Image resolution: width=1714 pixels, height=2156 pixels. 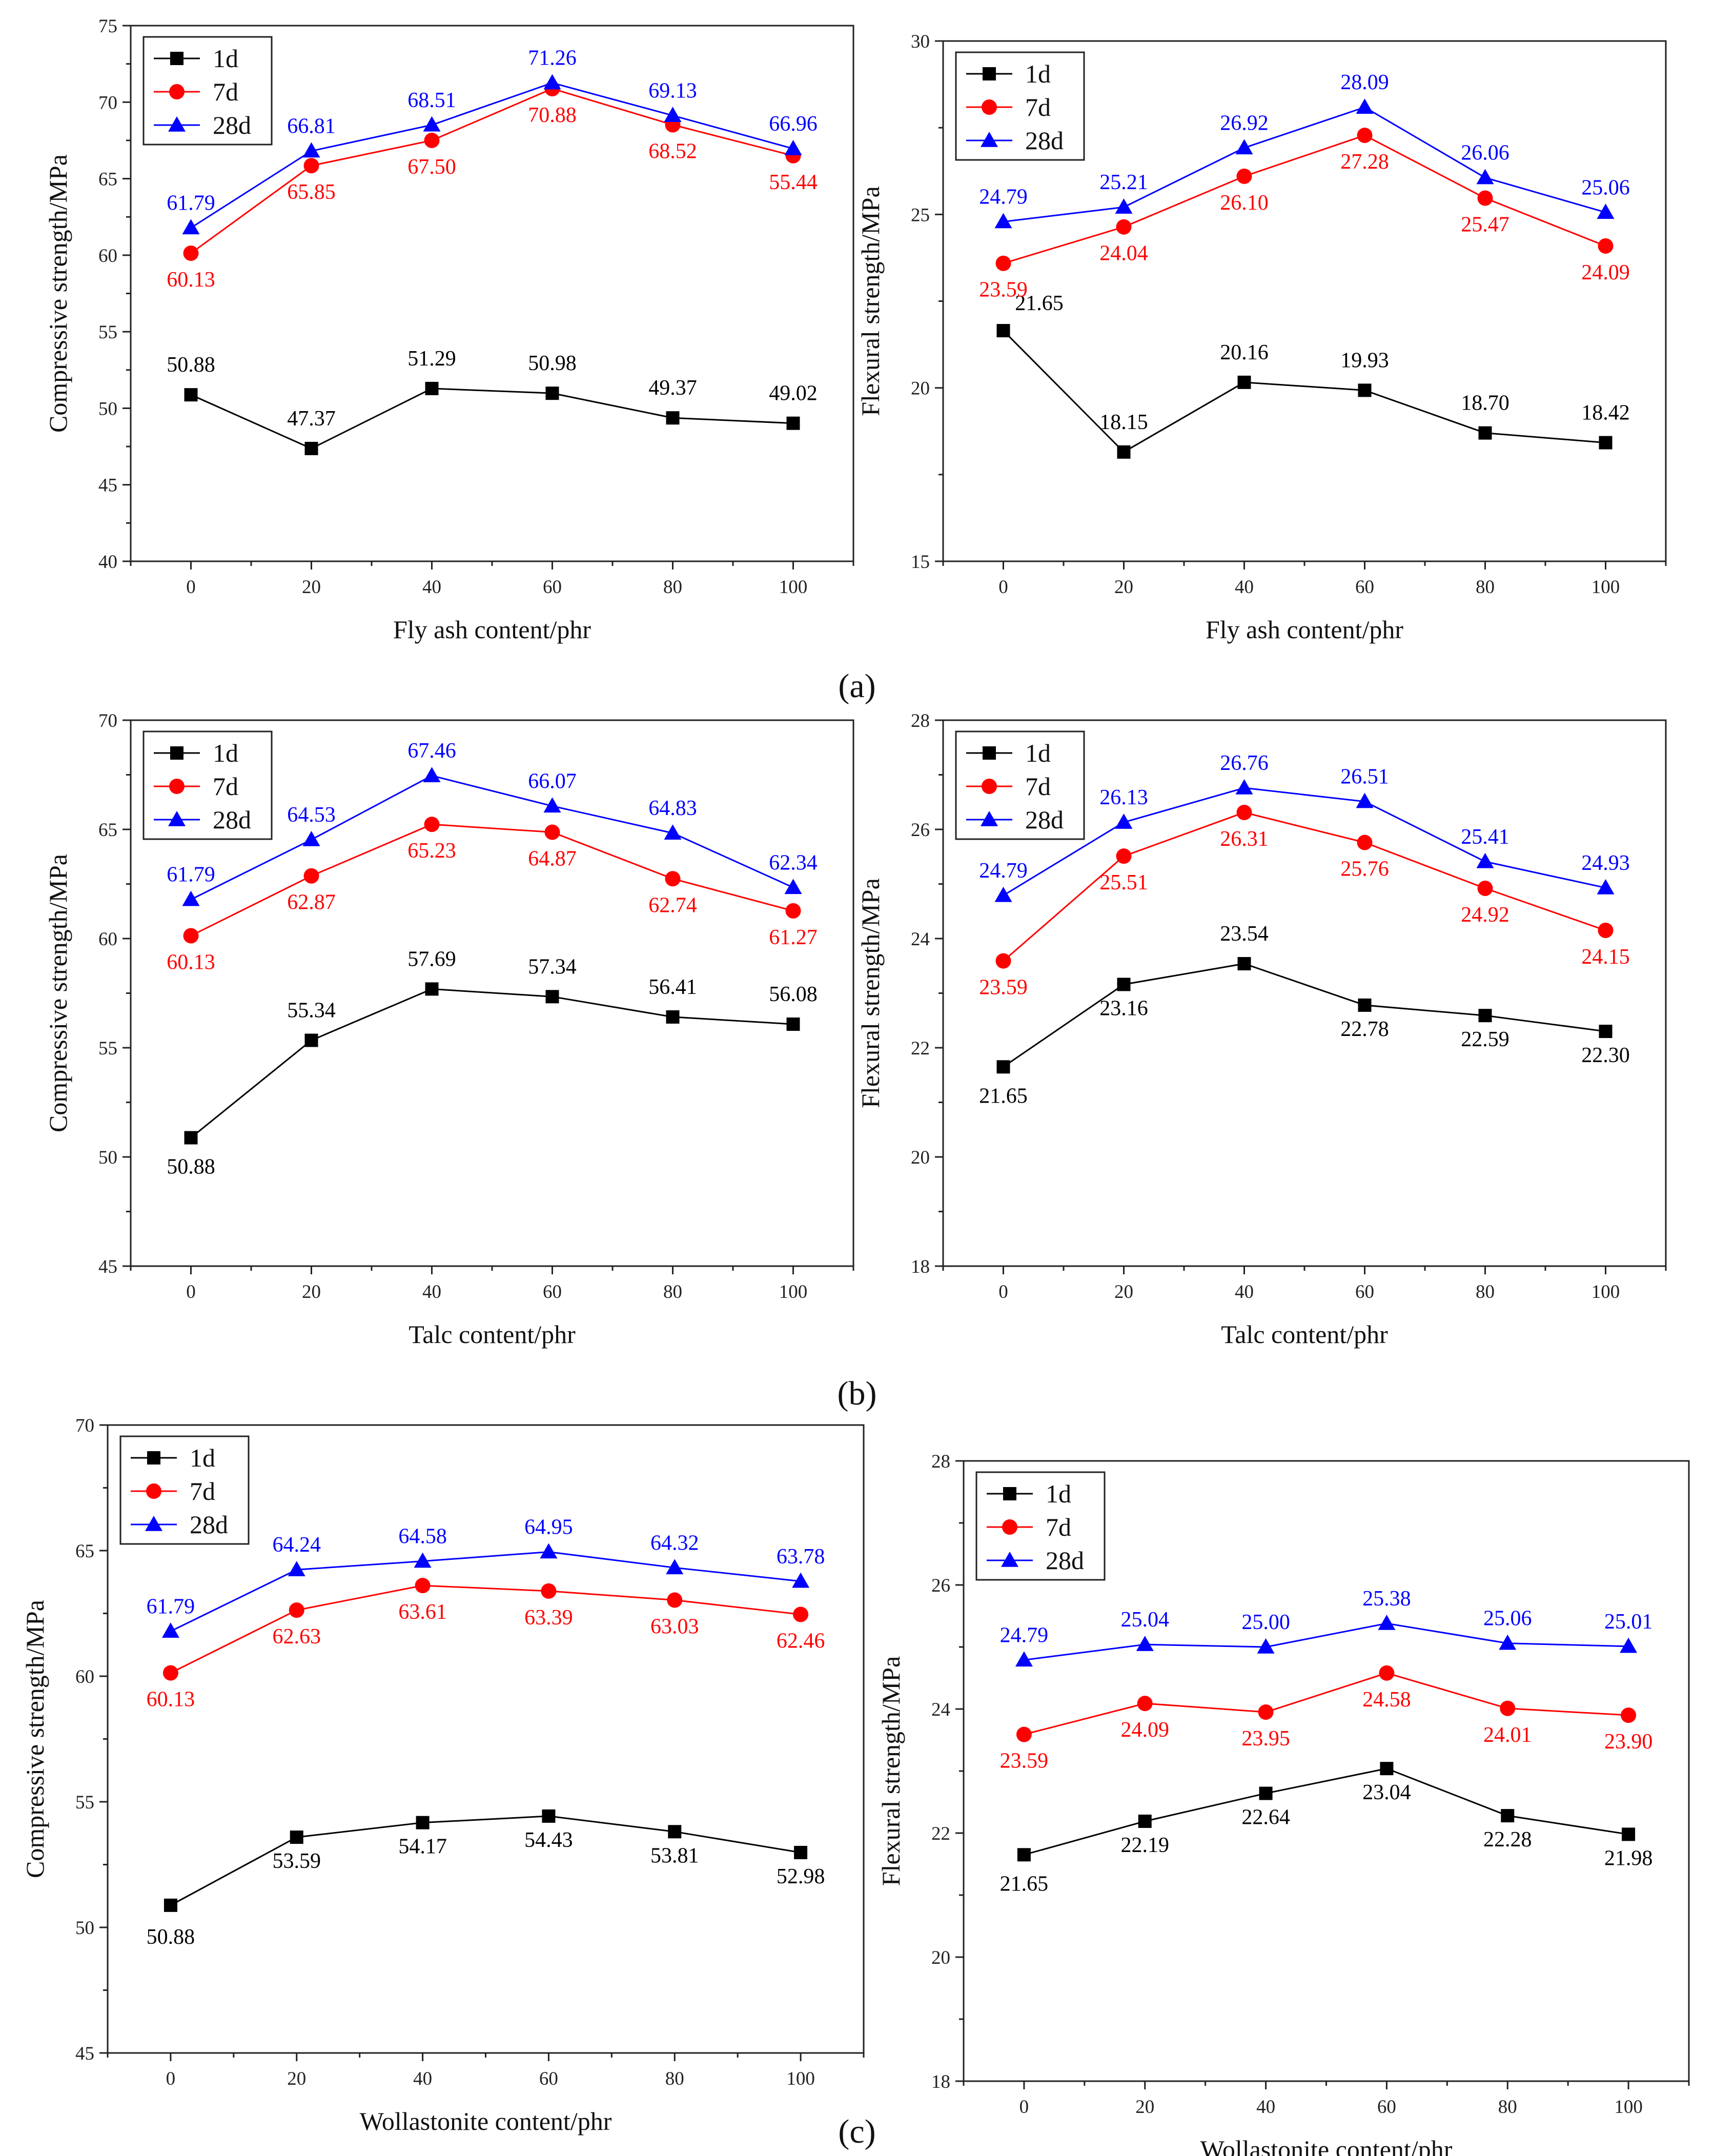 What do you see at coordinates (1304, 199) in the screenshot?
I see `series-line-7d` at bounding box center [1304, 199].